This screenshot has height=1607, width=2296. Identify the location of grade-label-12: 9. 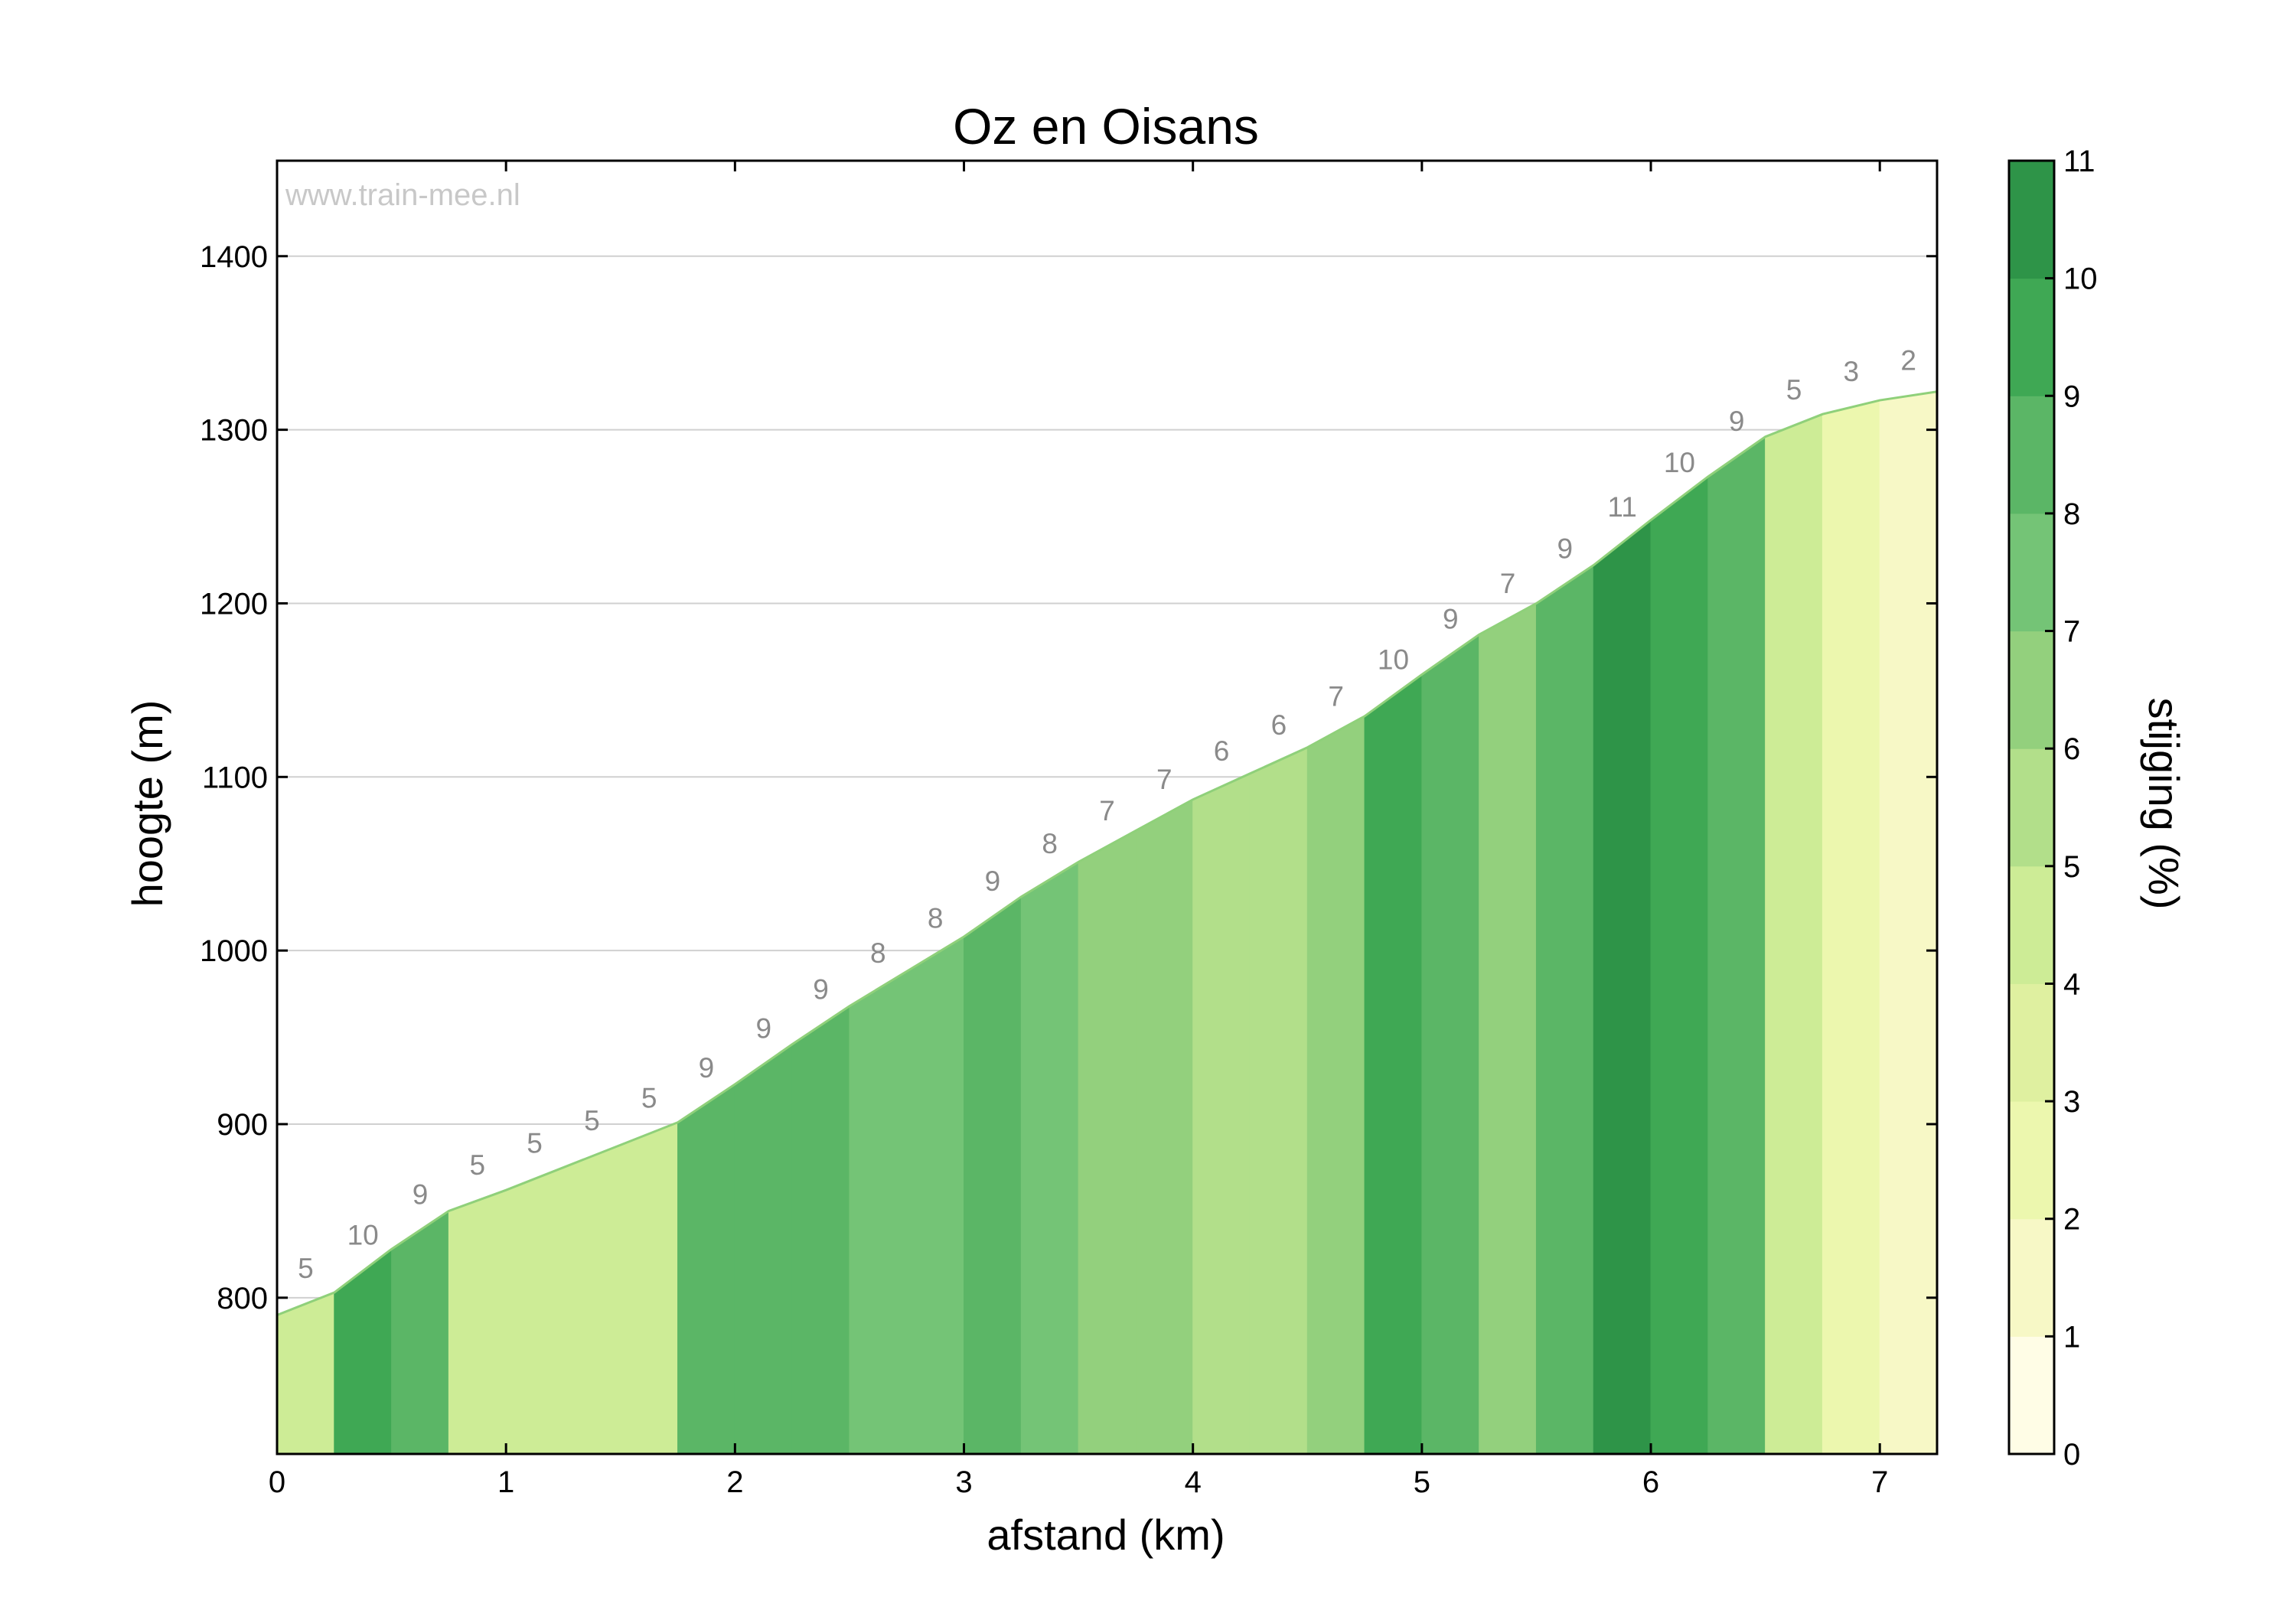
(993, 881).